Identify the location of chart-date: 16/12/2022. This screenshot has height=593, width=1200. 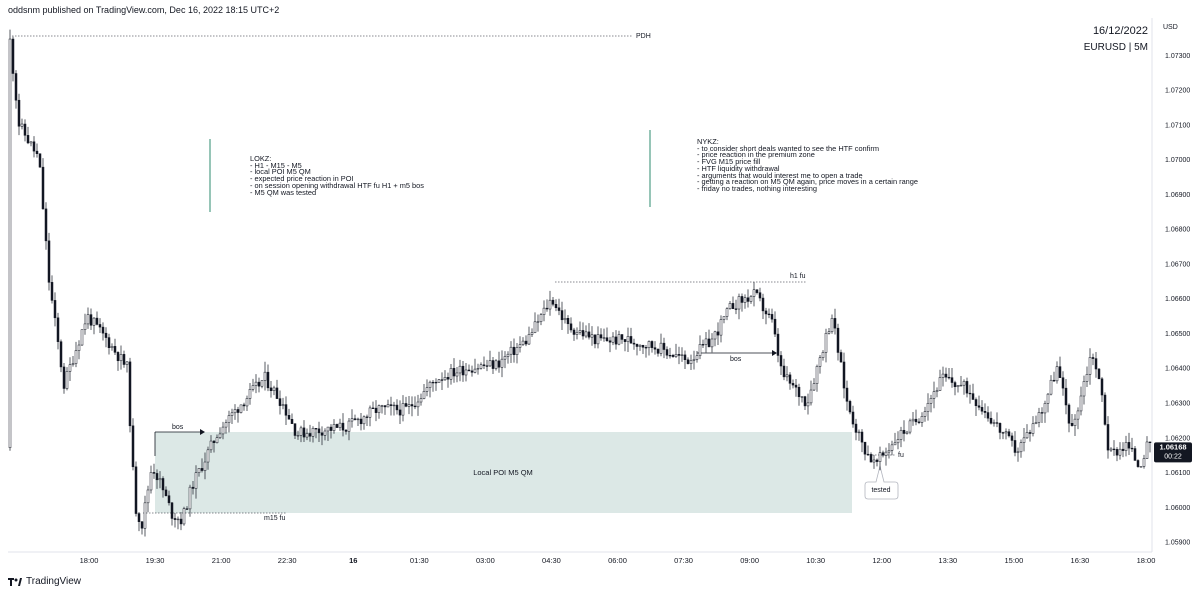
(1120, 31).